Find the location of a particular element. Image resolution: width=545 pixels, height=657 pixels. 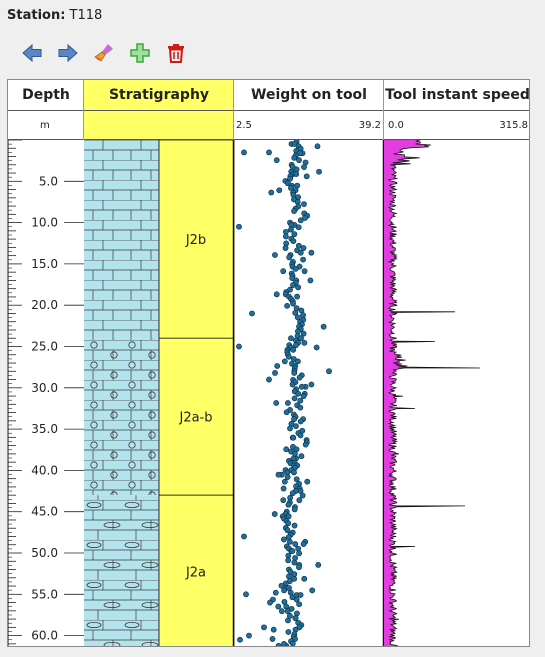

add-plus-icon is located at coordinates (140, 53).